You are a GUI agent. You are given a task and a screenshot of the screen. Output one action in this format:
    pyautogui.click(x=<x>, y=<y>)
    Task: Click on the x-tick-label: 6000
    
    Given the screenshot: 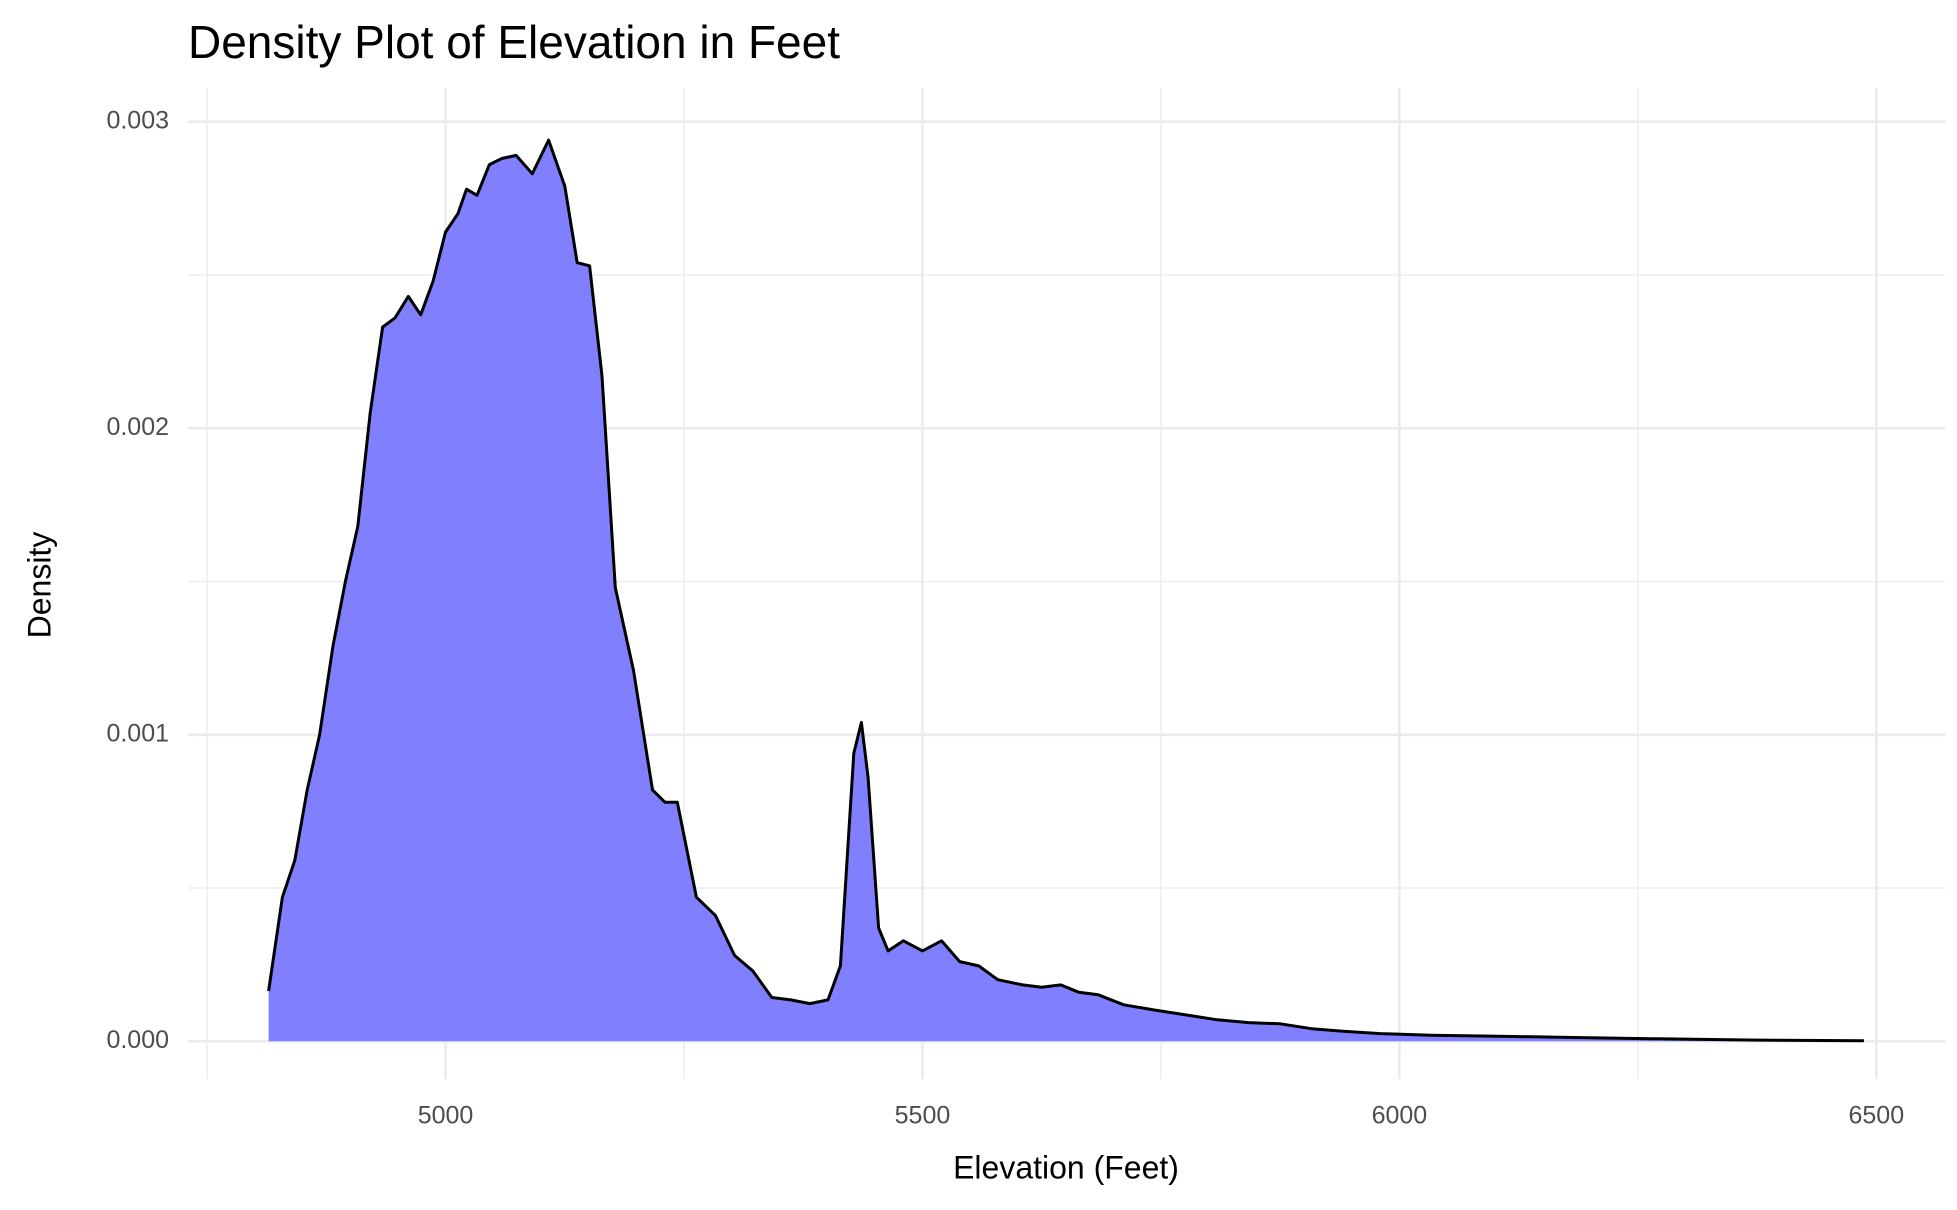 What is the action you would take?
    pyautogui.click(x=1400, y=1116)
    